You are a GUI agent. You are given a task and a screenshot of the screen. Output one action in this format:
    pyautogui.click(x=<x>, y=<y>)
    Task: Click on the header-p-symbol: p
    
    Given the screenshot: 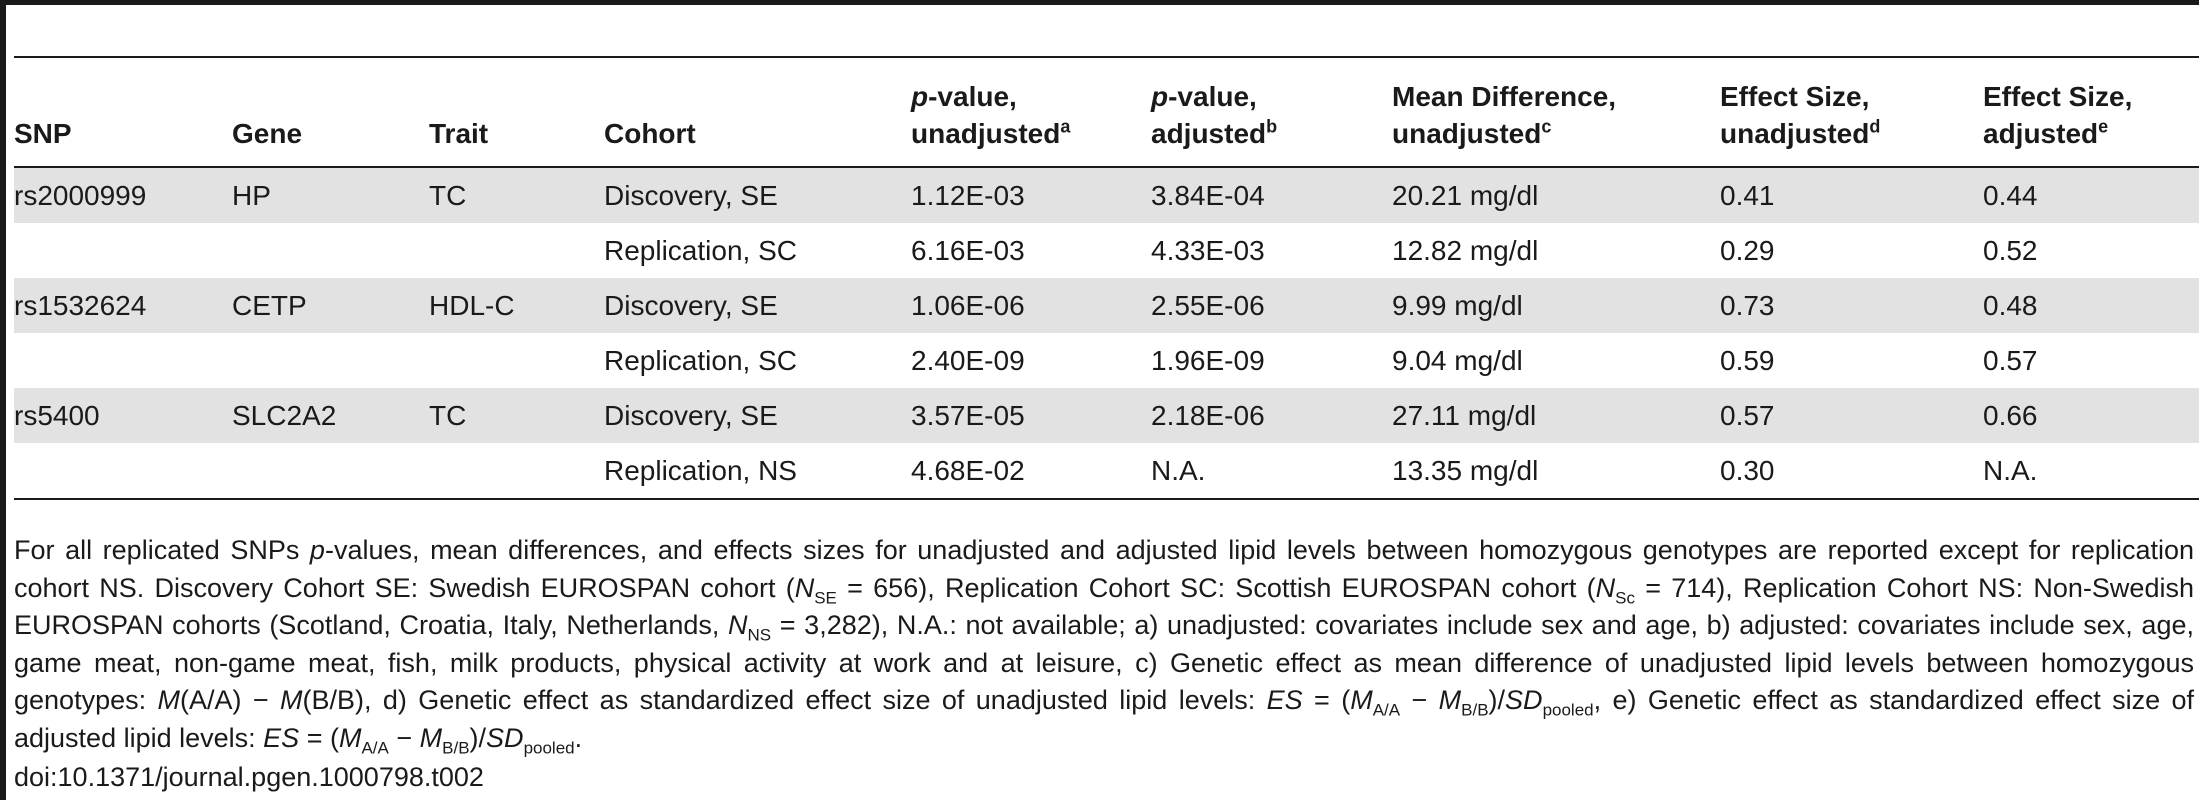 What is the action you would take?
    pyautogui.click(x=920, y=96)
    